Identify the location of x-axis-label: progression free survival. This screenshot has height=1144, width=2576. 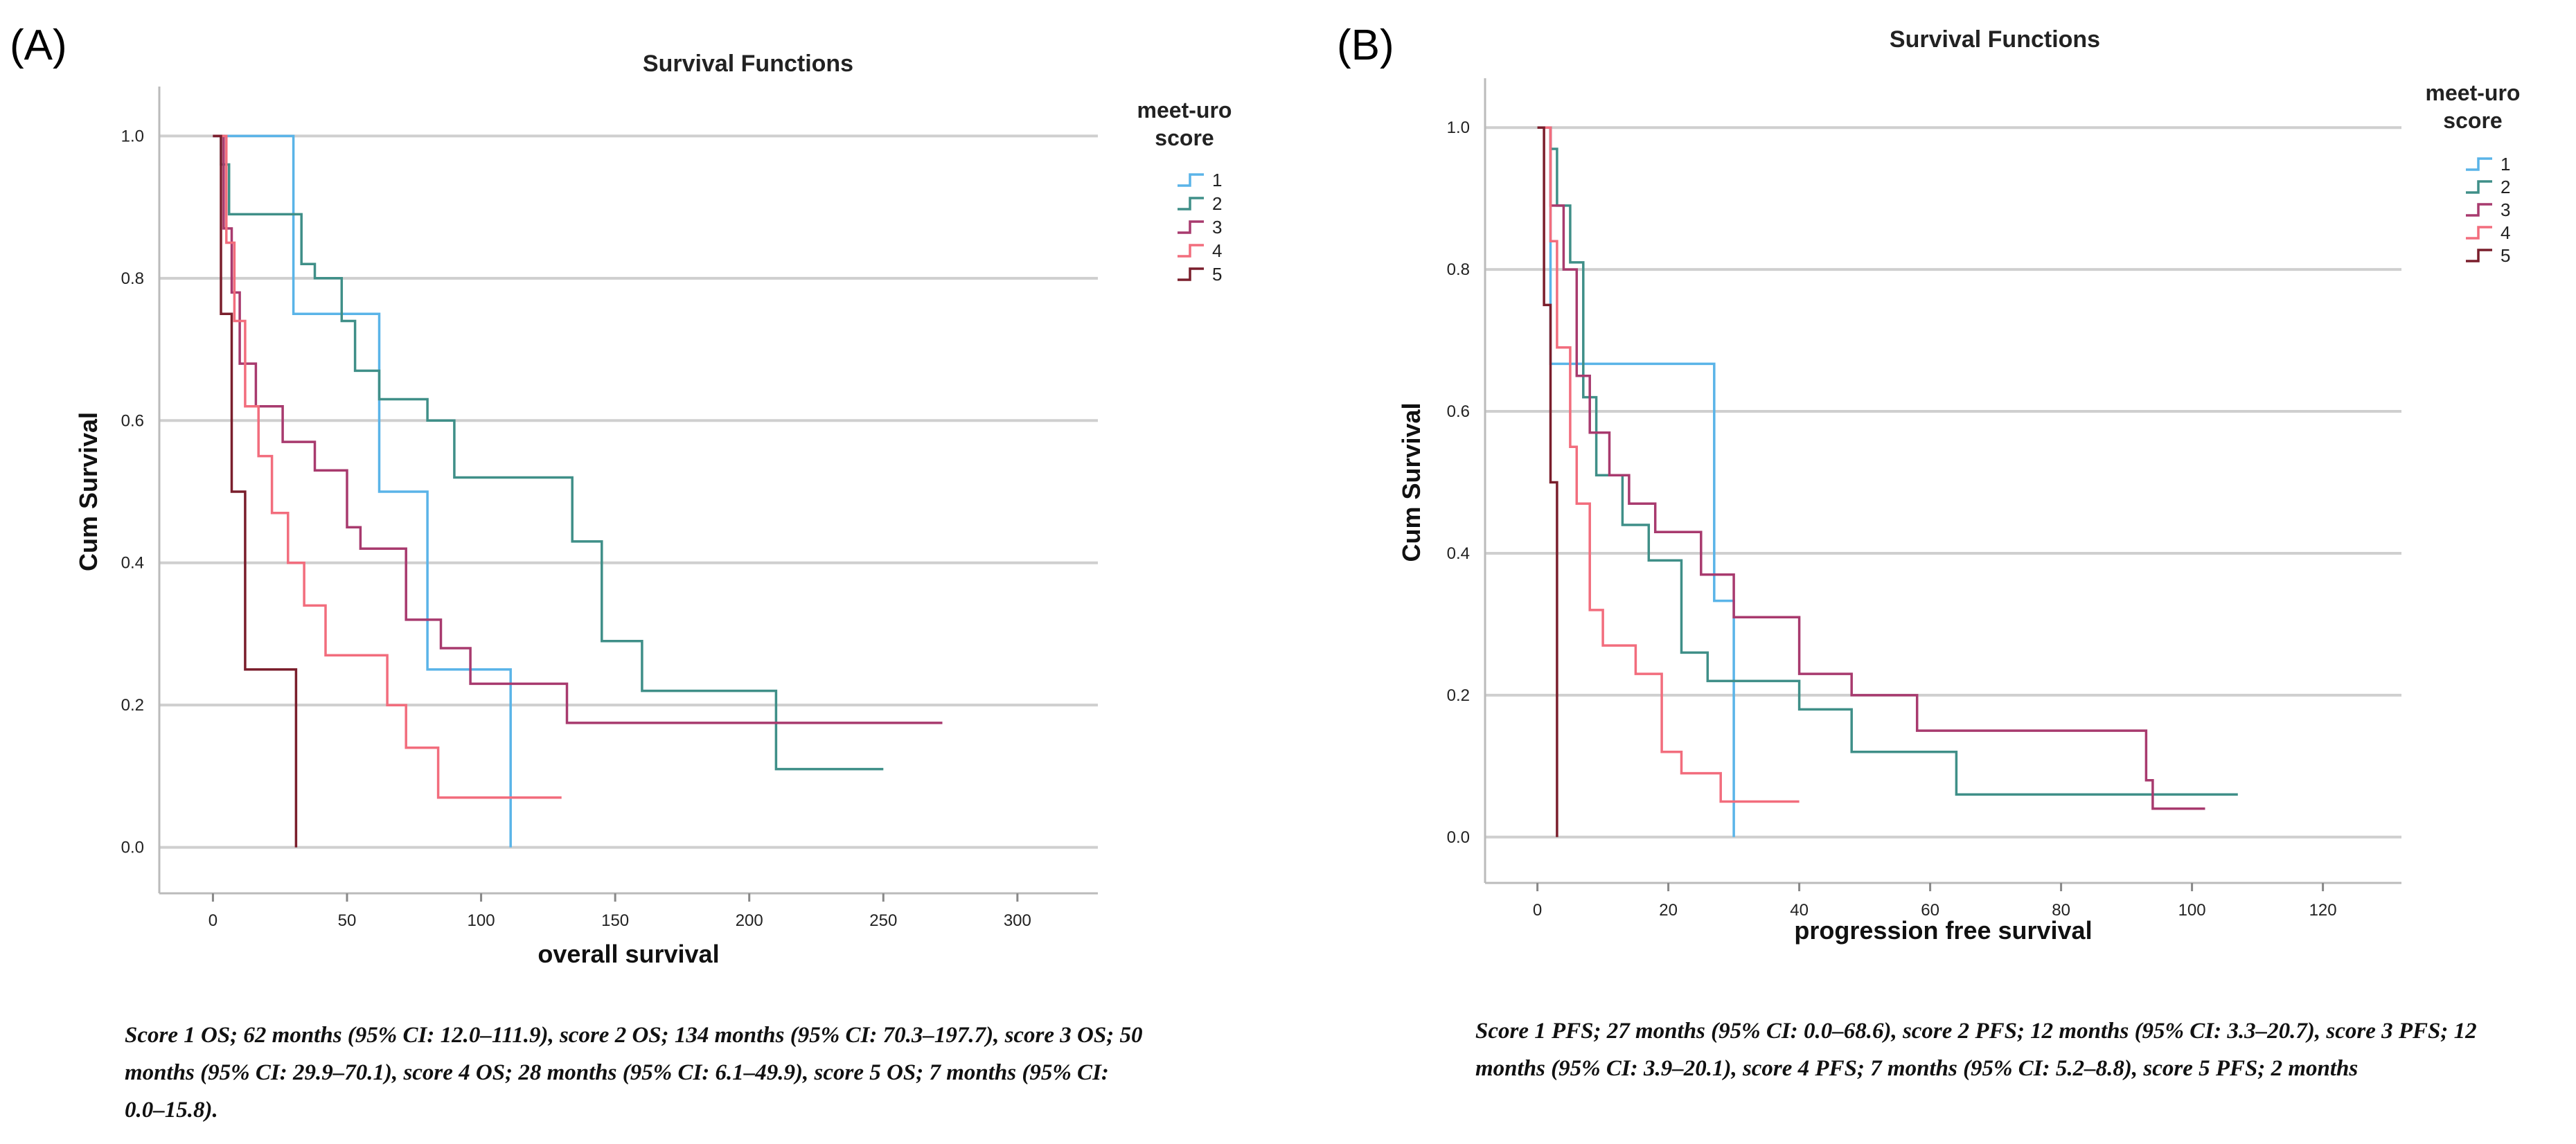
(1943, 930).